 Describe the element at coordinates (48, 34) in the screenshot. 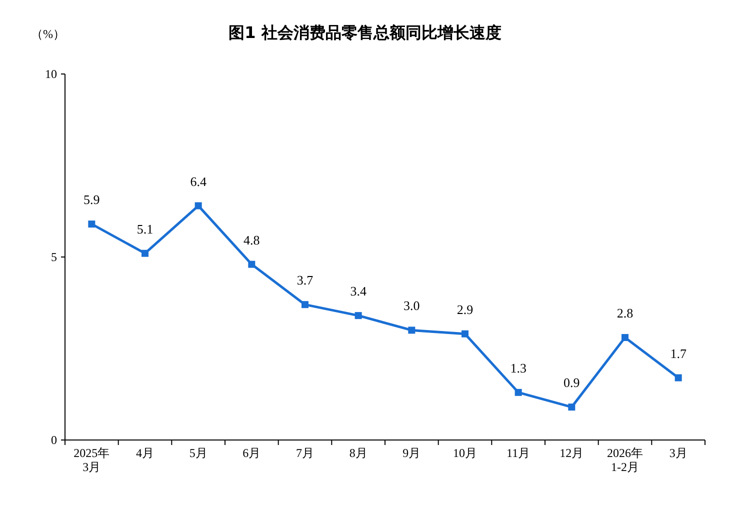

I see `y-axis-title: （%）` at that location.